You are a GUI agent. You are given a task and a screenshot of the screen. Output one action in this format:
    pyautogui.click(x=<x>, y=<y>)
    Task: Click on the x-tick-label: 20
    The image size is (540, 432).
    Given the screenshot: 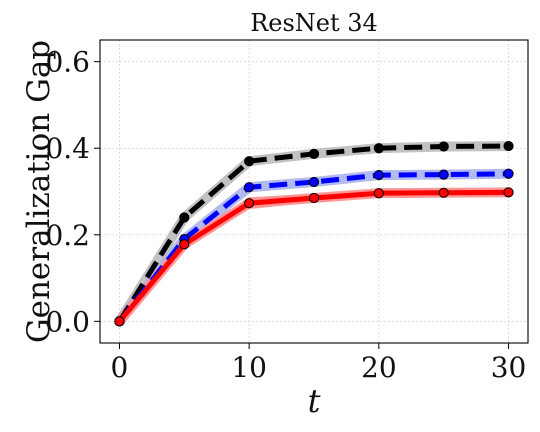 What is the action you would take?
    pyautogui.click(x=379, y=367)
    